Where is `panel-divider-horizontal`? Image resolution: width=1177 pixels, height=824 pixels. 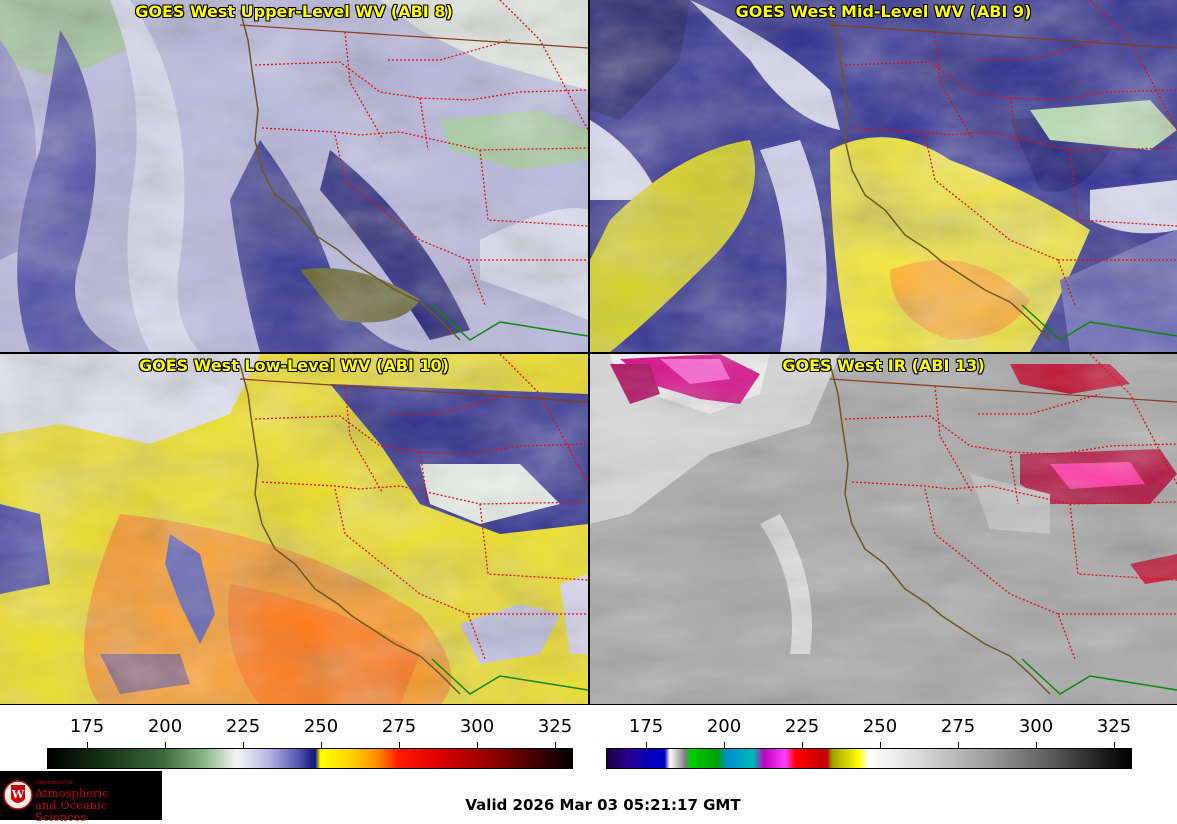 panel-divider-horizontal is located at coordinates (588, 353).